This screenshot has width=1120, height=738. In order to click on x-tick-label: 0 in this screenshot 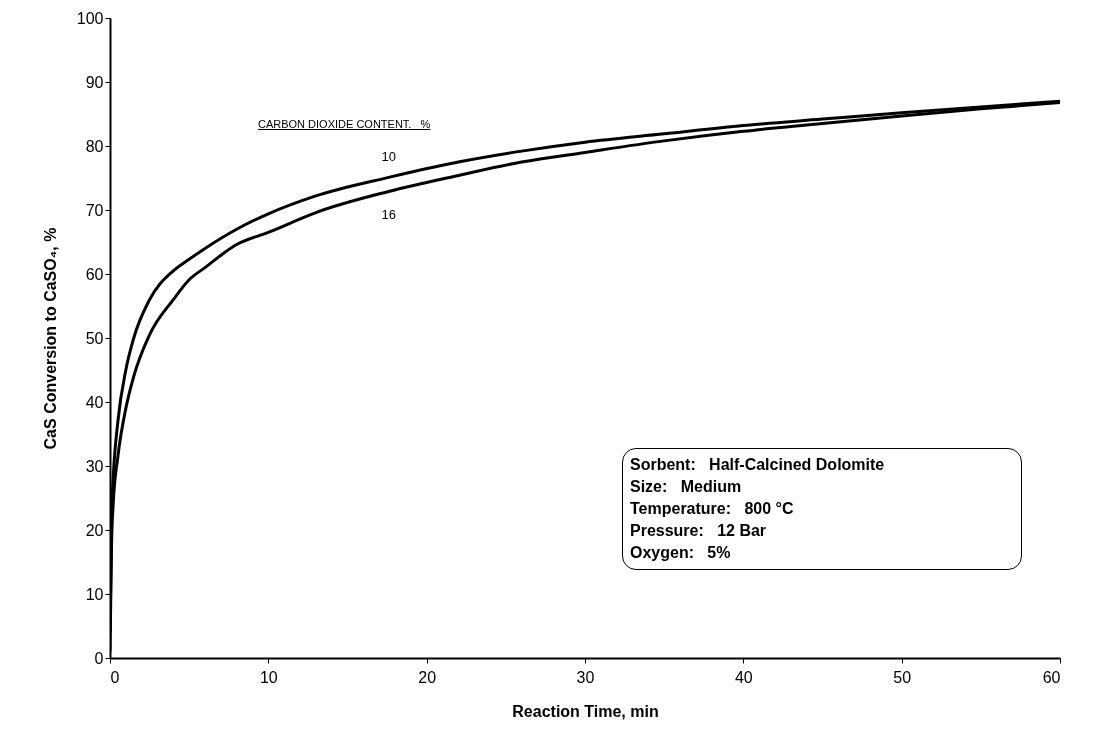, I will do `click(115, 677)`.